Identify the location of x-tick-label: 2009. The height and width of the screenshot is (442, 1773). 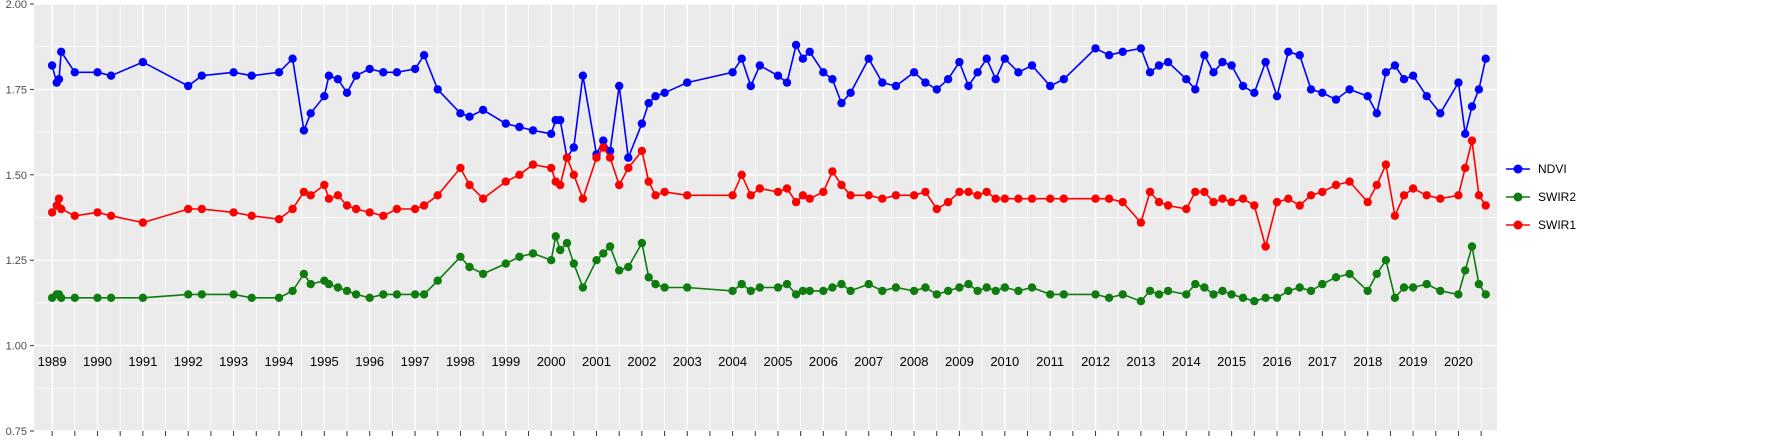
(959, 361).